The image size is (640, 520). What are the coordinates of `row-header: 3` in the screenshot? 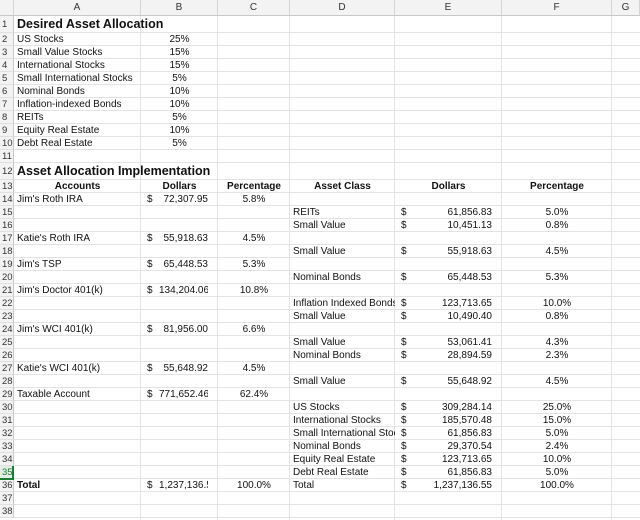 It's located at (7, 52).